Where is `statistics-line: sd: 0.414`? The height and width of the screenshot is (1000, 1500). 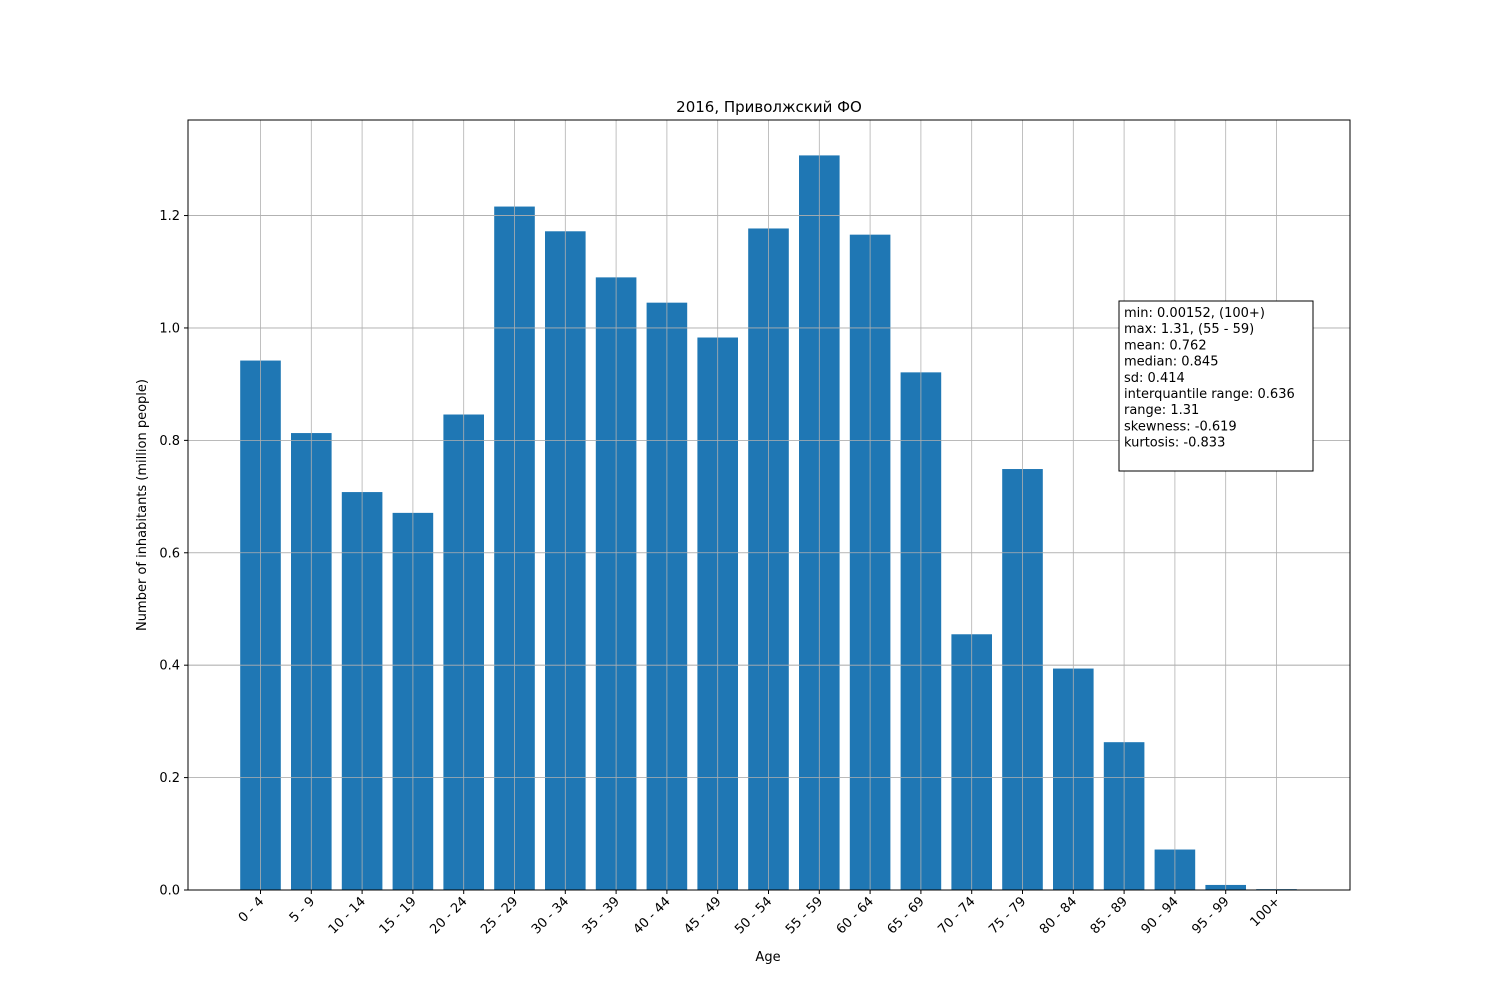 statistics-line: sd: 0.414 is located at coordinates (1154, 378).